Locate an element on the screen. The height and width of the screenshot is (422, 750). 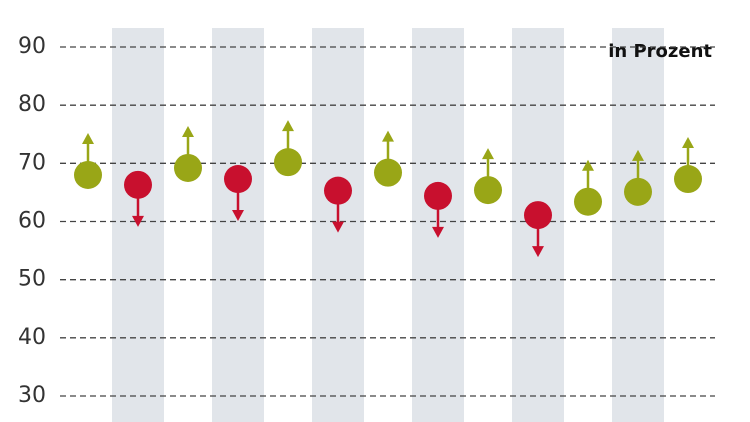
y-tick-label: 80 is located at coordinates (32, 104).